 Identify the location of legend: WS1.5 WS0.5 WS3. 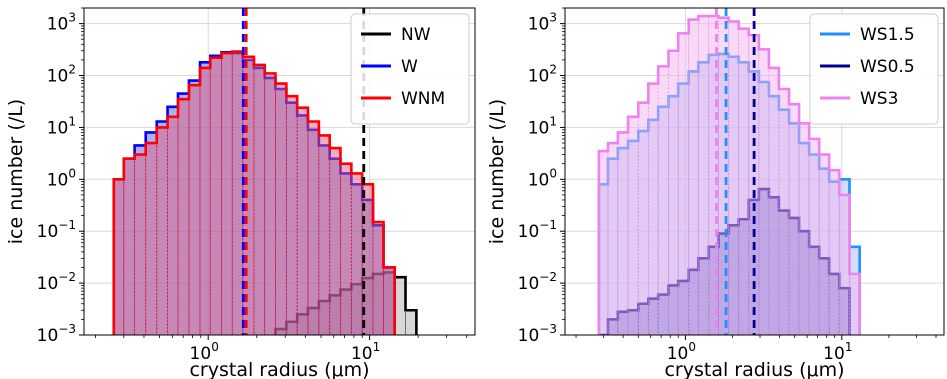
(874, 69).